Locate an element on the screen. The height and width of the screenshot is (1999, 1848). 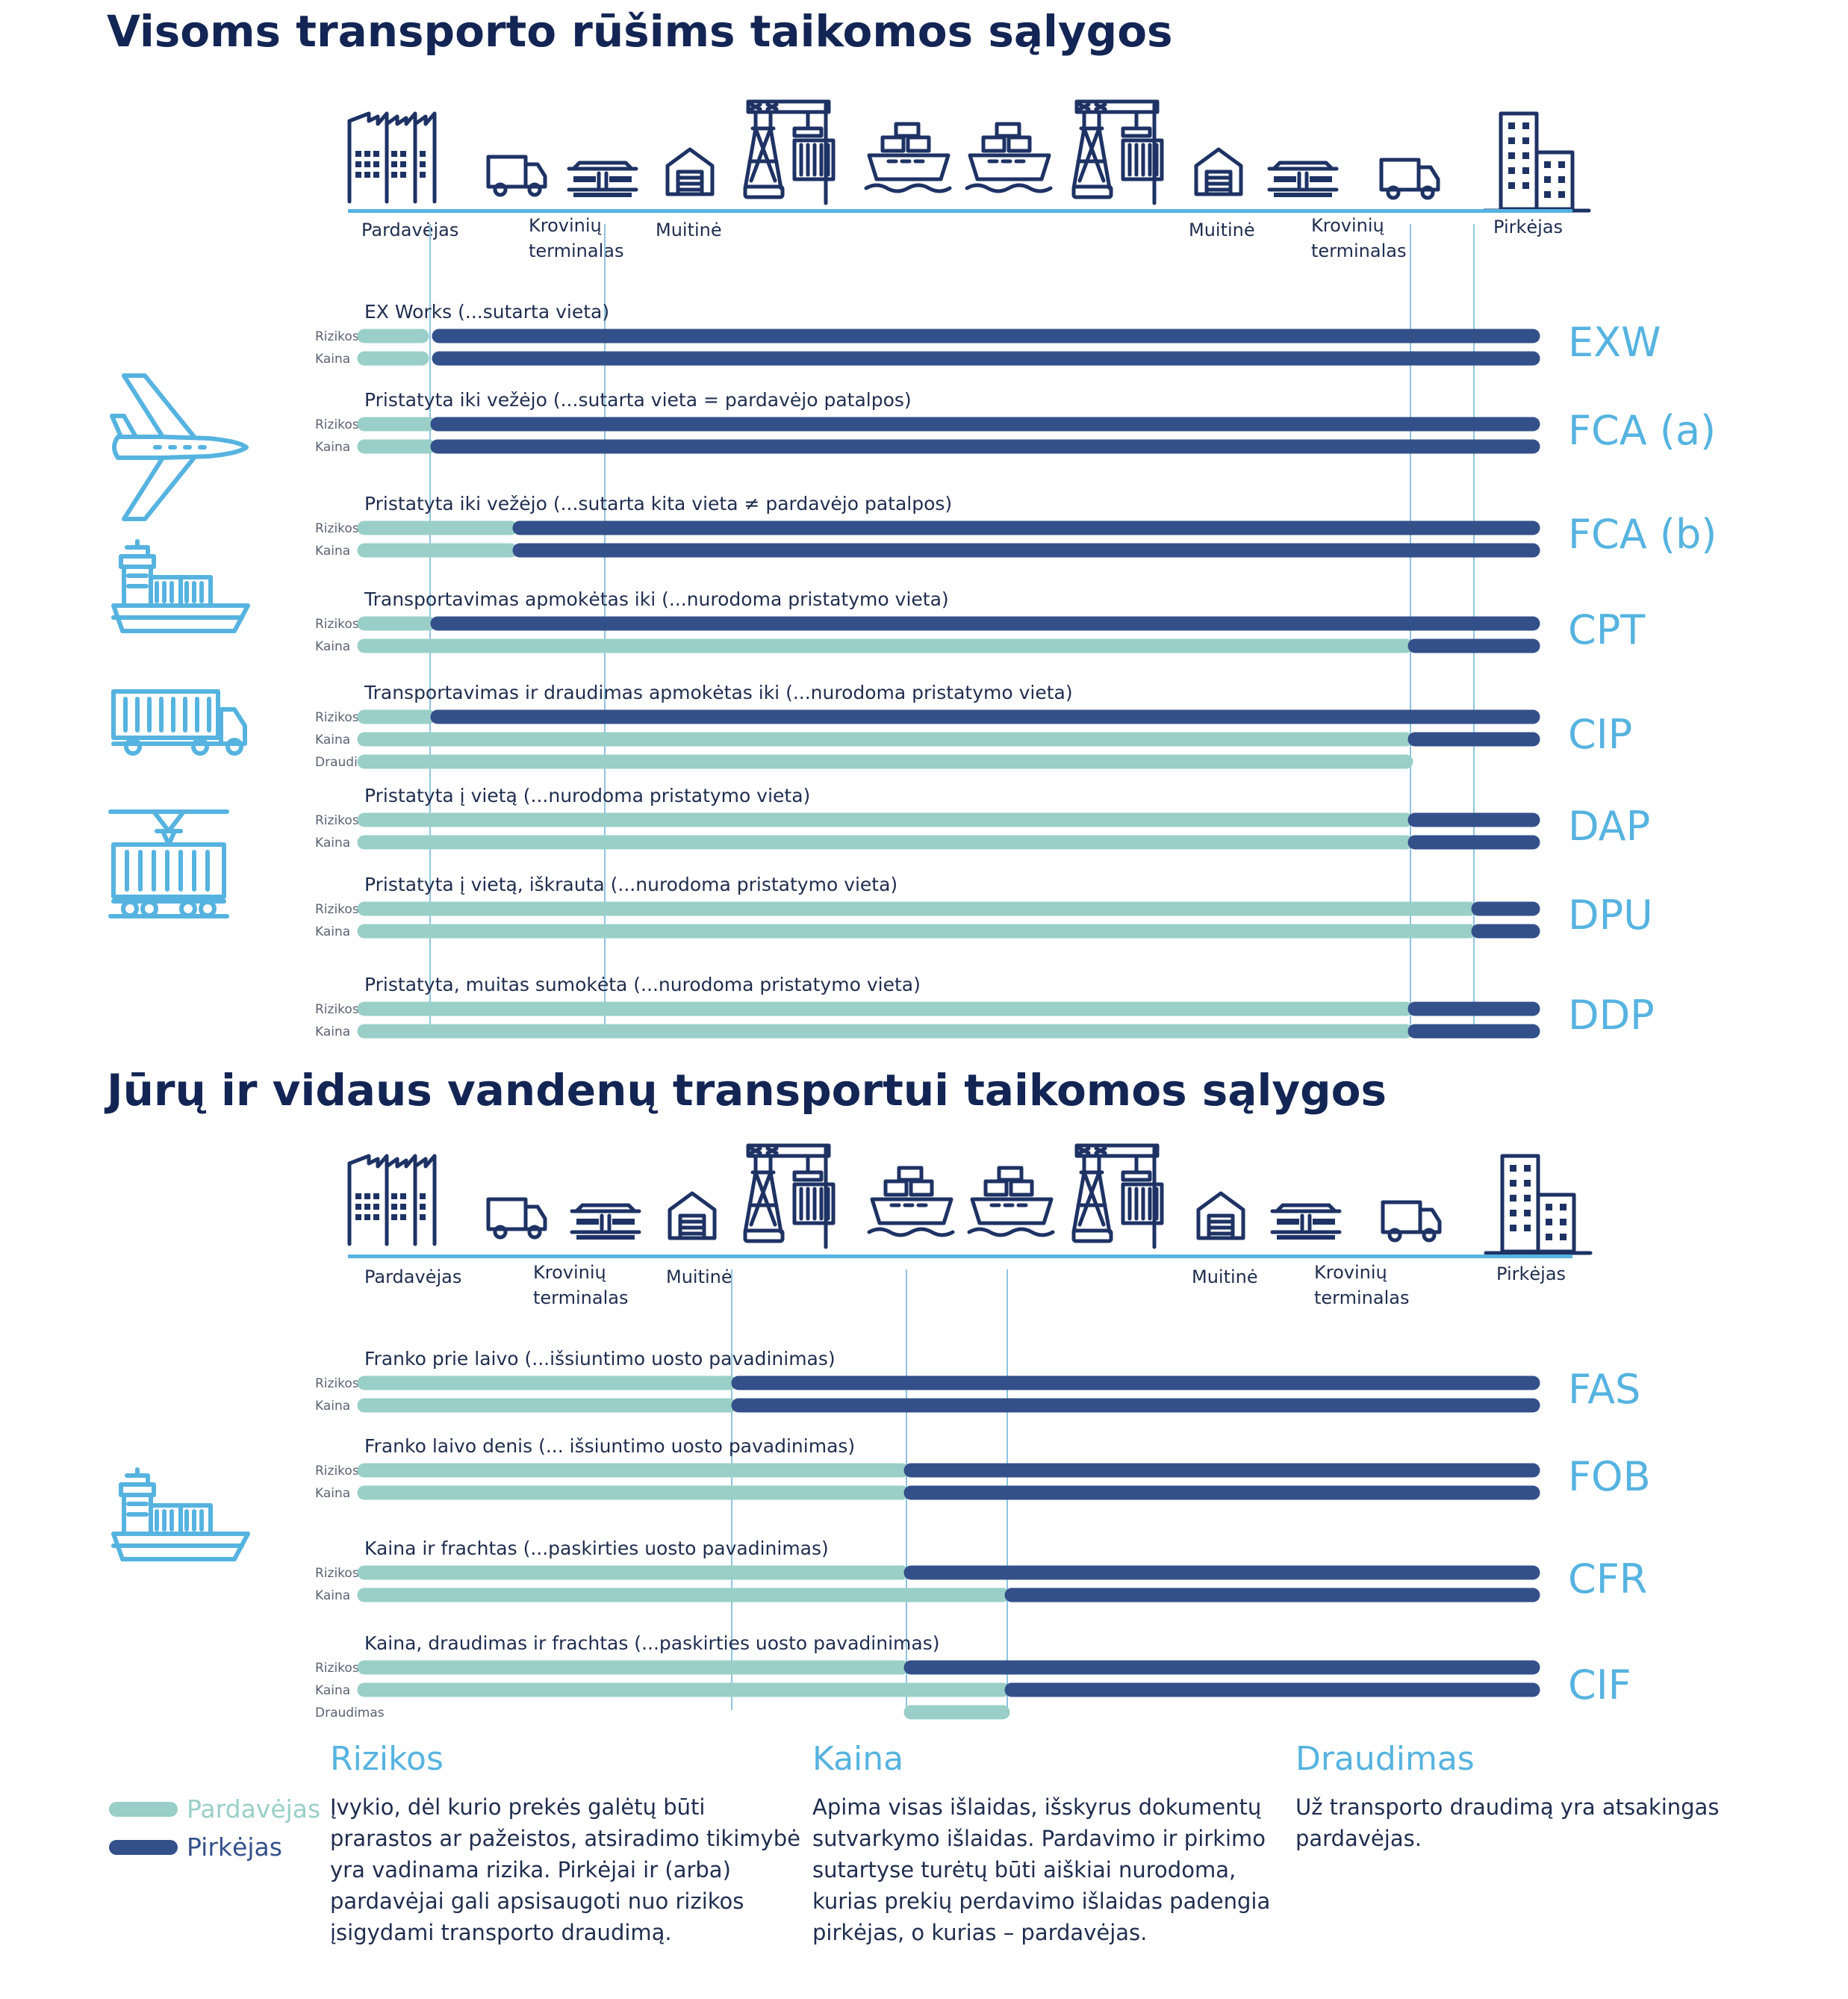
incoterm-code: CPT is located at coordinates (1607, 629).